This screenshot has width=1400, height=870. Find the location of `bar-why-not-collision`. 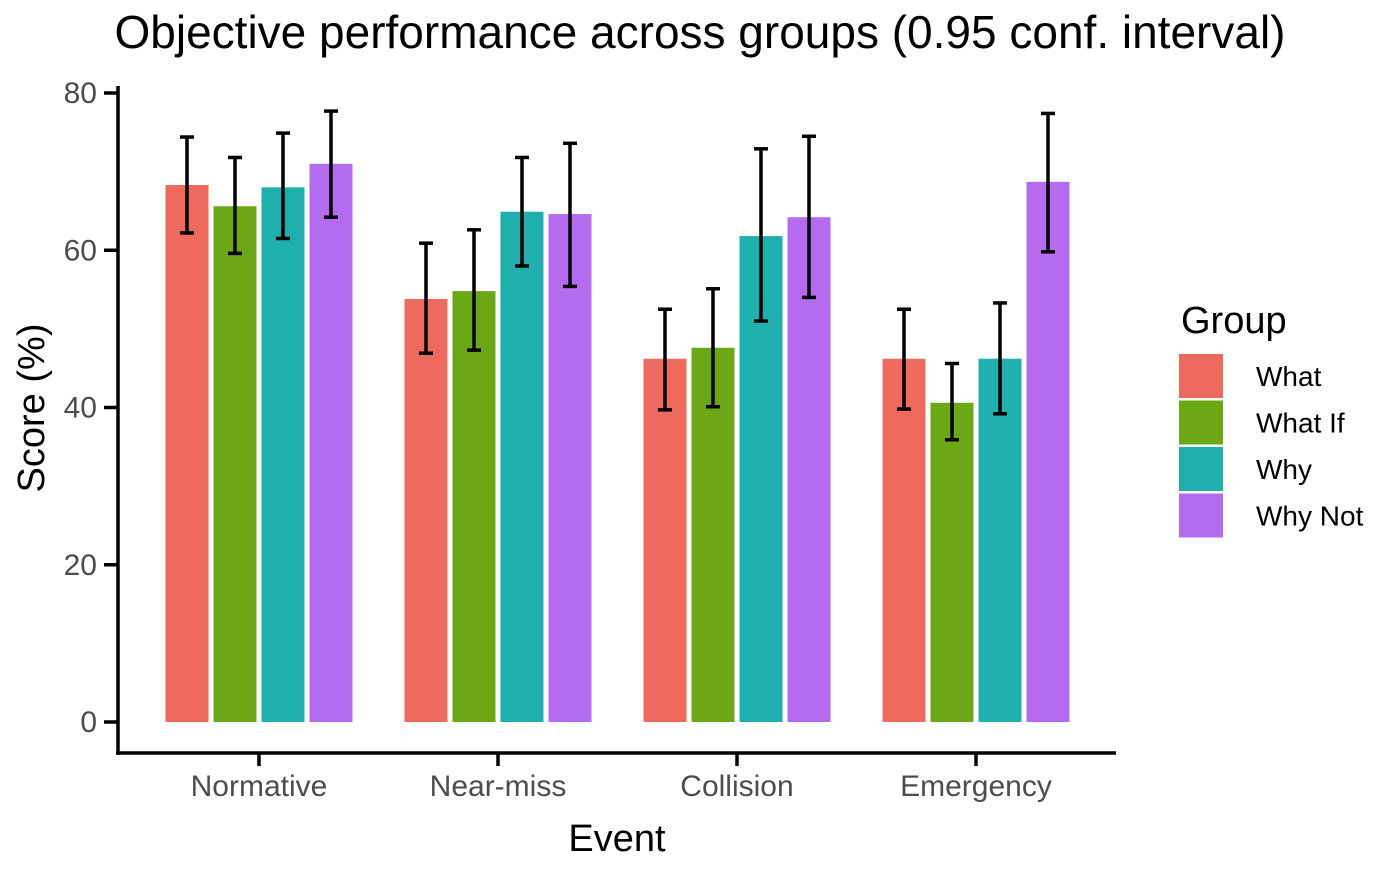

bar-why-not-collision is located at coordinates (809, 470).